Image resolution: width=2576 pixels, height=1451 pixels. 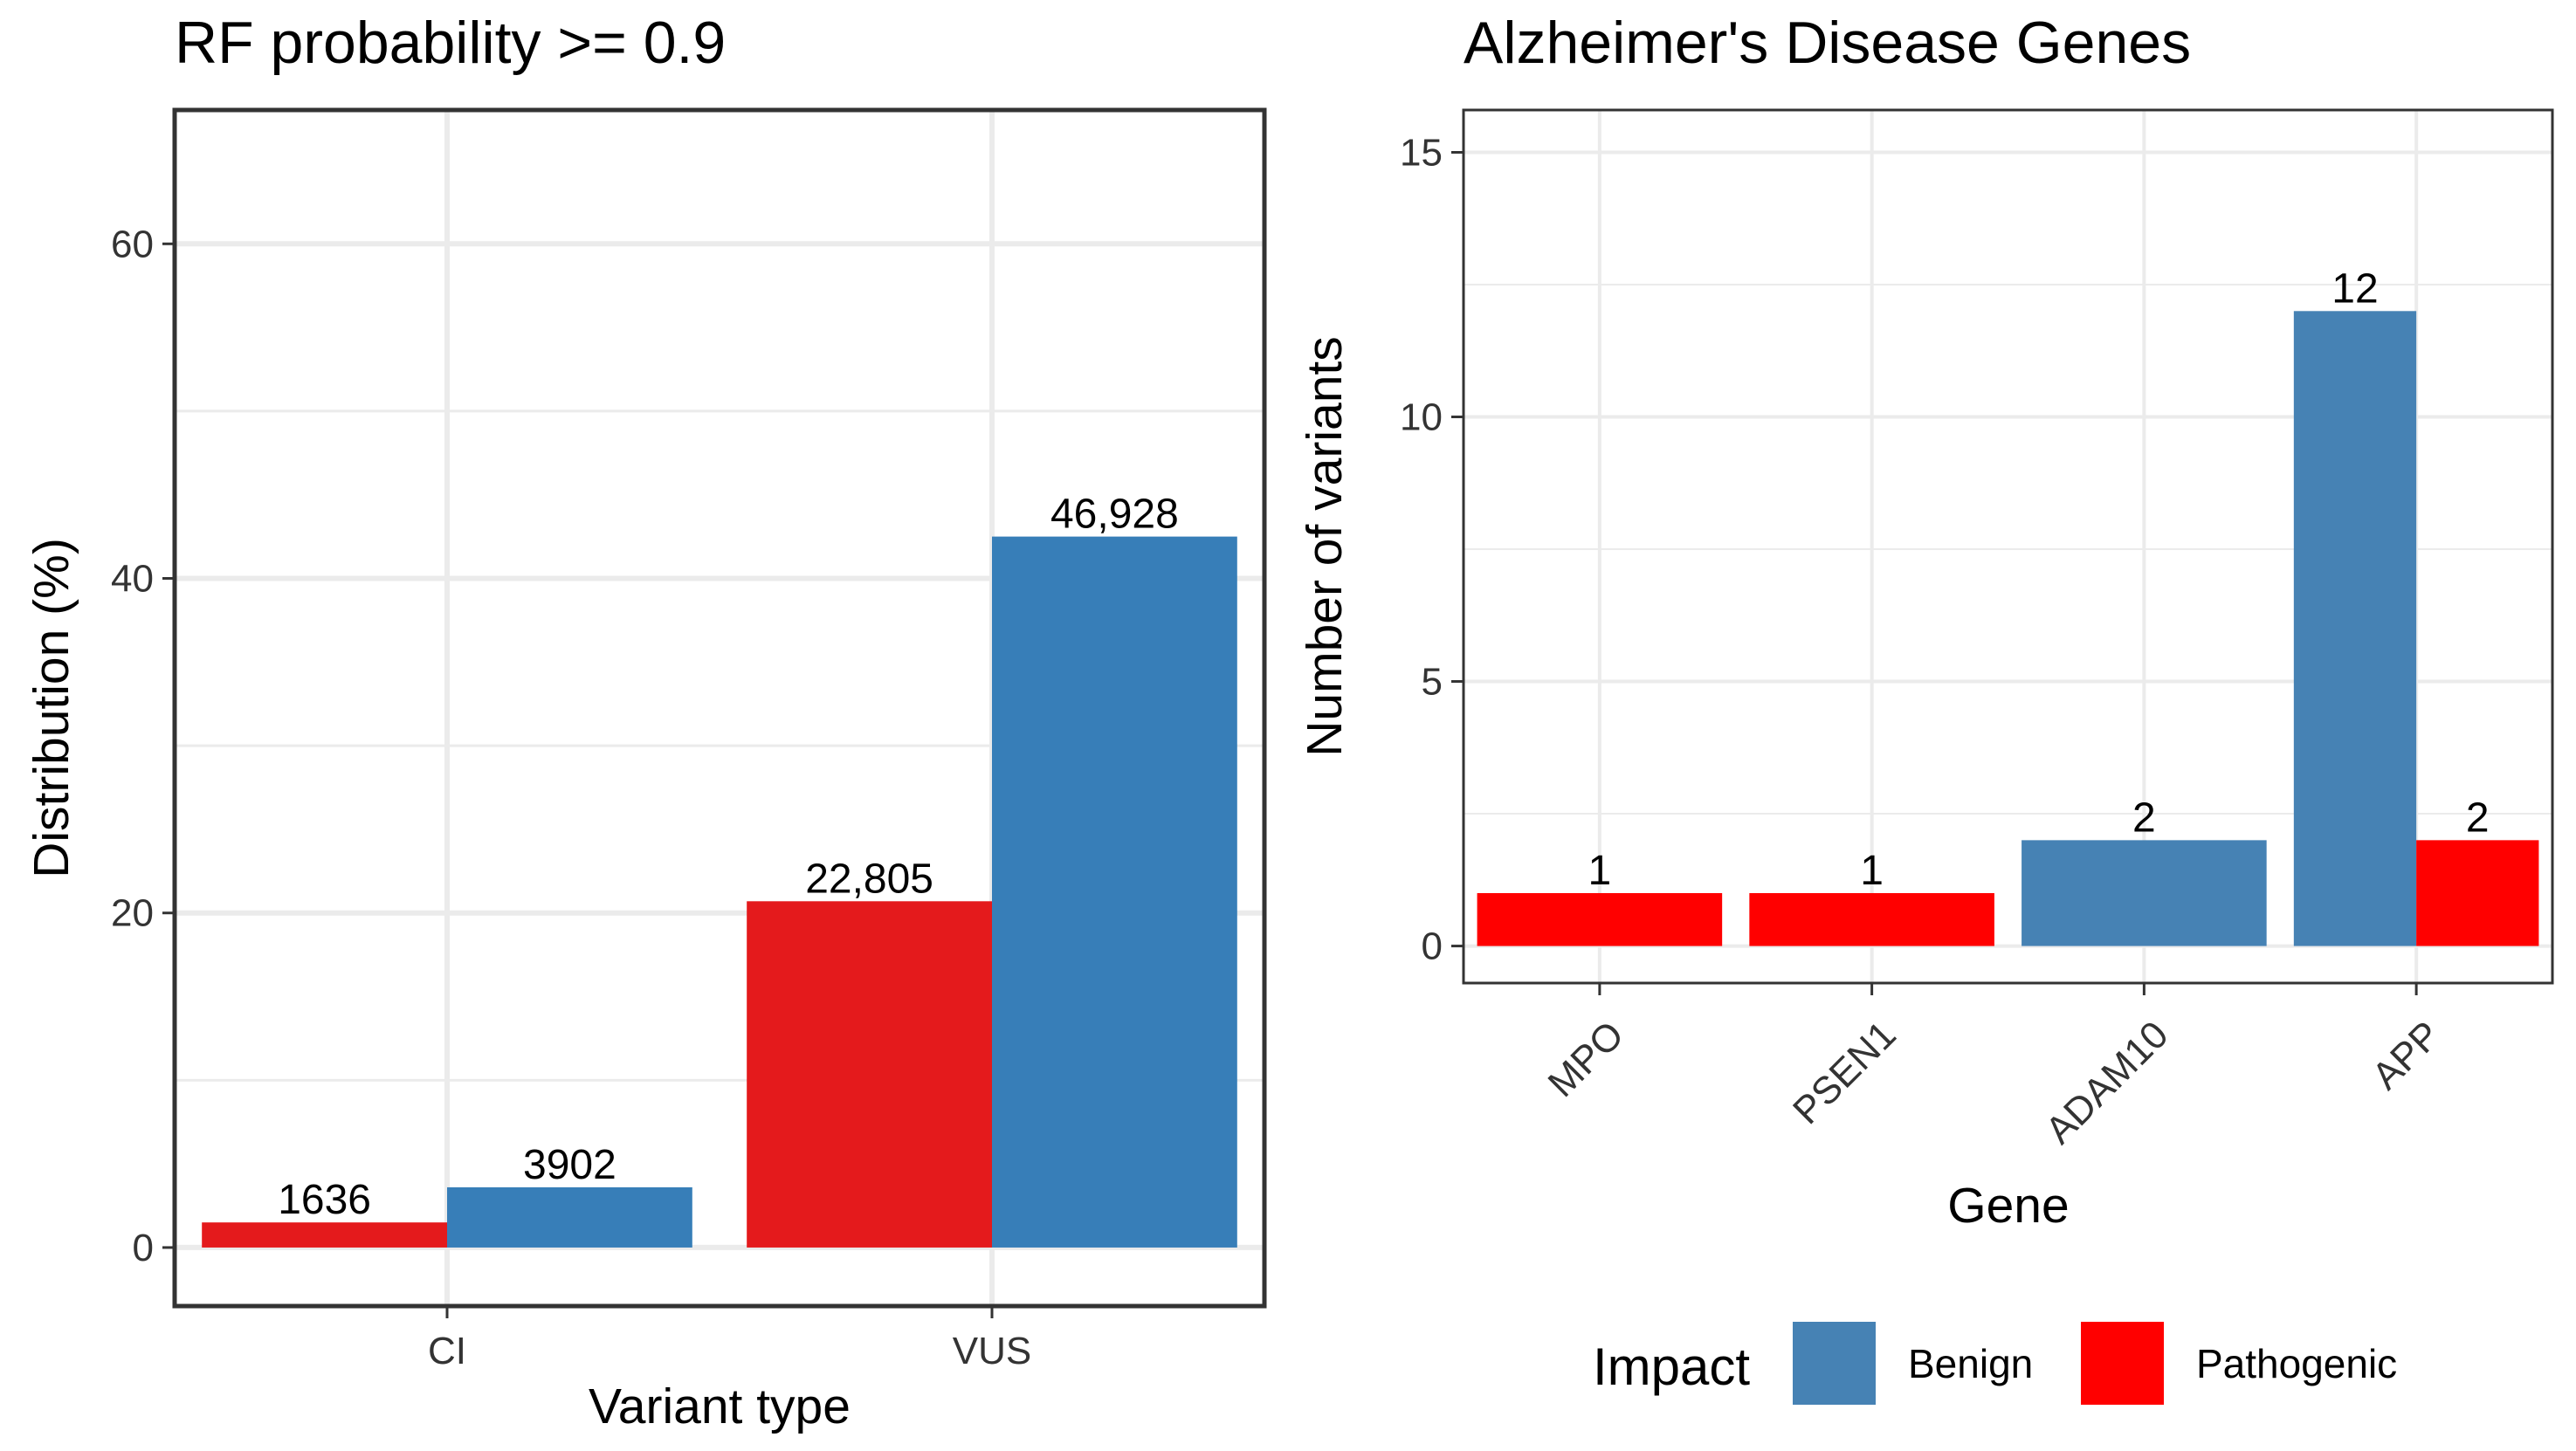 I want to click on left-y-axis-ticks: 0 20 40 60, so click(x=143, y=746).